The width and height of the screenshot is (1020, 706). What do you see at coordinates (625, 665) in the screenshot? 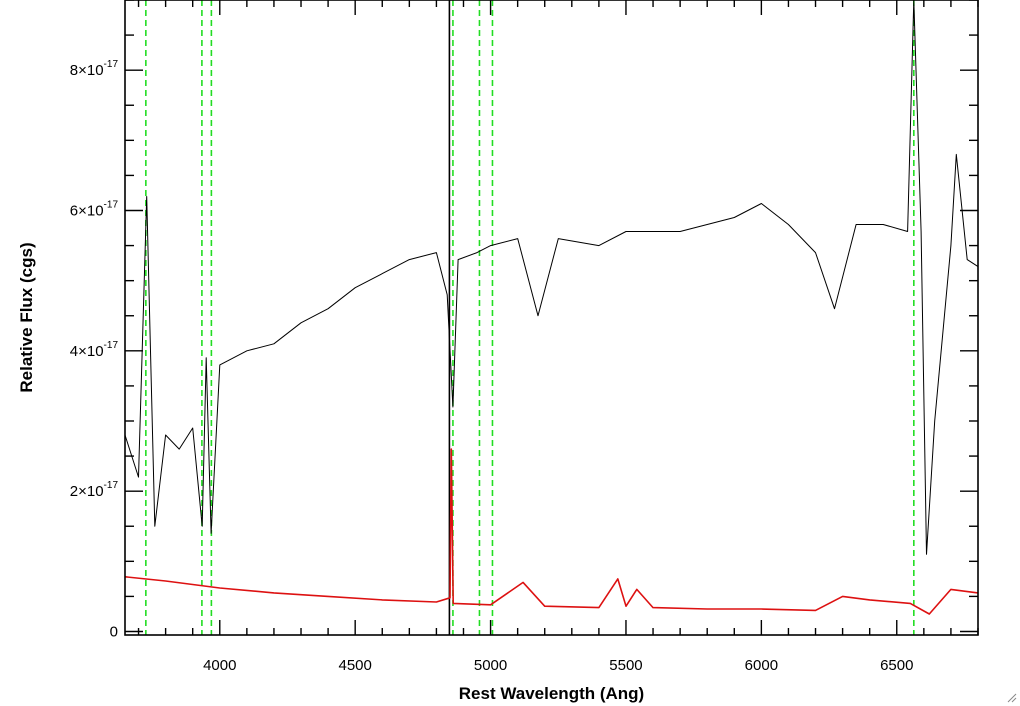
I see `x-tick-label-3: 5500` at bounding box center [625, 665].